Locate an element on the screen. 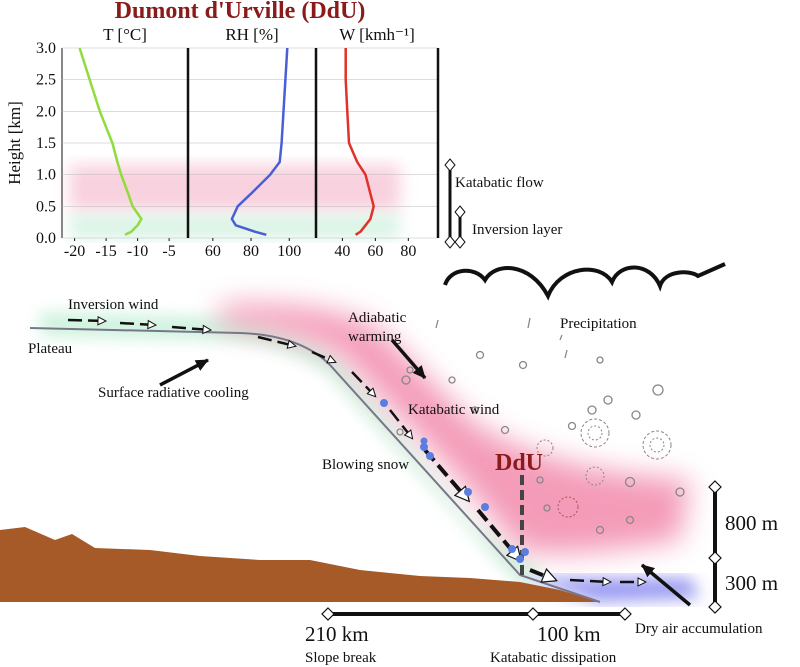  x-tick-label: 40 is located at coordinates (342, 251).